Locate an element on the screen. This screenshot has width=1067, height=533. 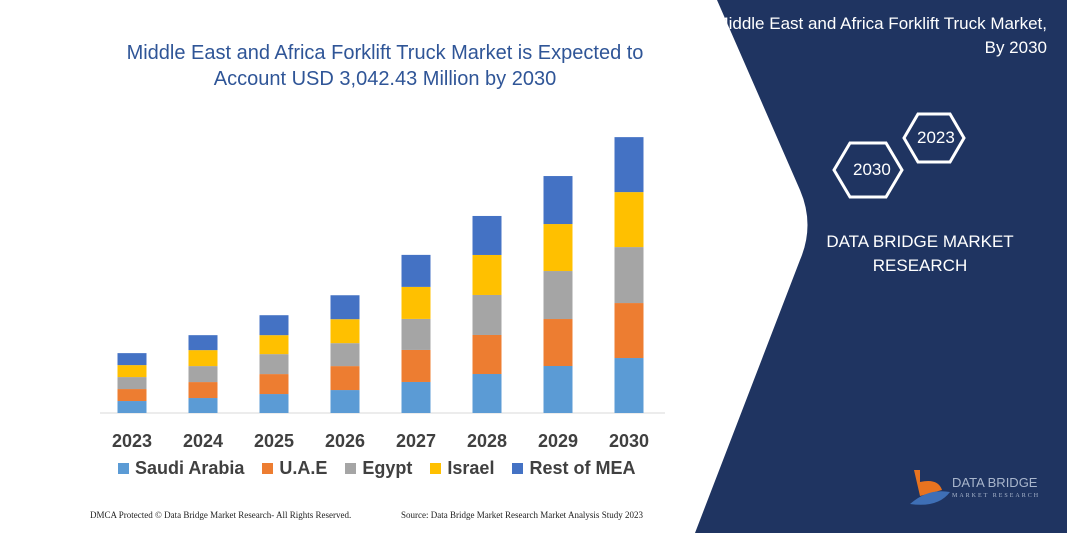
bar-segment-2026-rest-of-mea is located at coordinates (345, 307).